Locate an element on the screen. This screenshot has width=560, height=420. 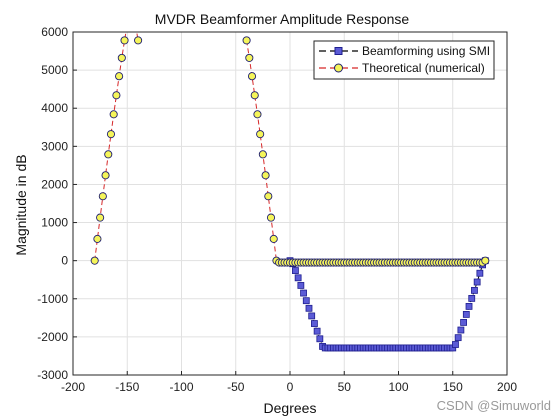
x-tick-label: 150 is located at coordinates (453, 387).